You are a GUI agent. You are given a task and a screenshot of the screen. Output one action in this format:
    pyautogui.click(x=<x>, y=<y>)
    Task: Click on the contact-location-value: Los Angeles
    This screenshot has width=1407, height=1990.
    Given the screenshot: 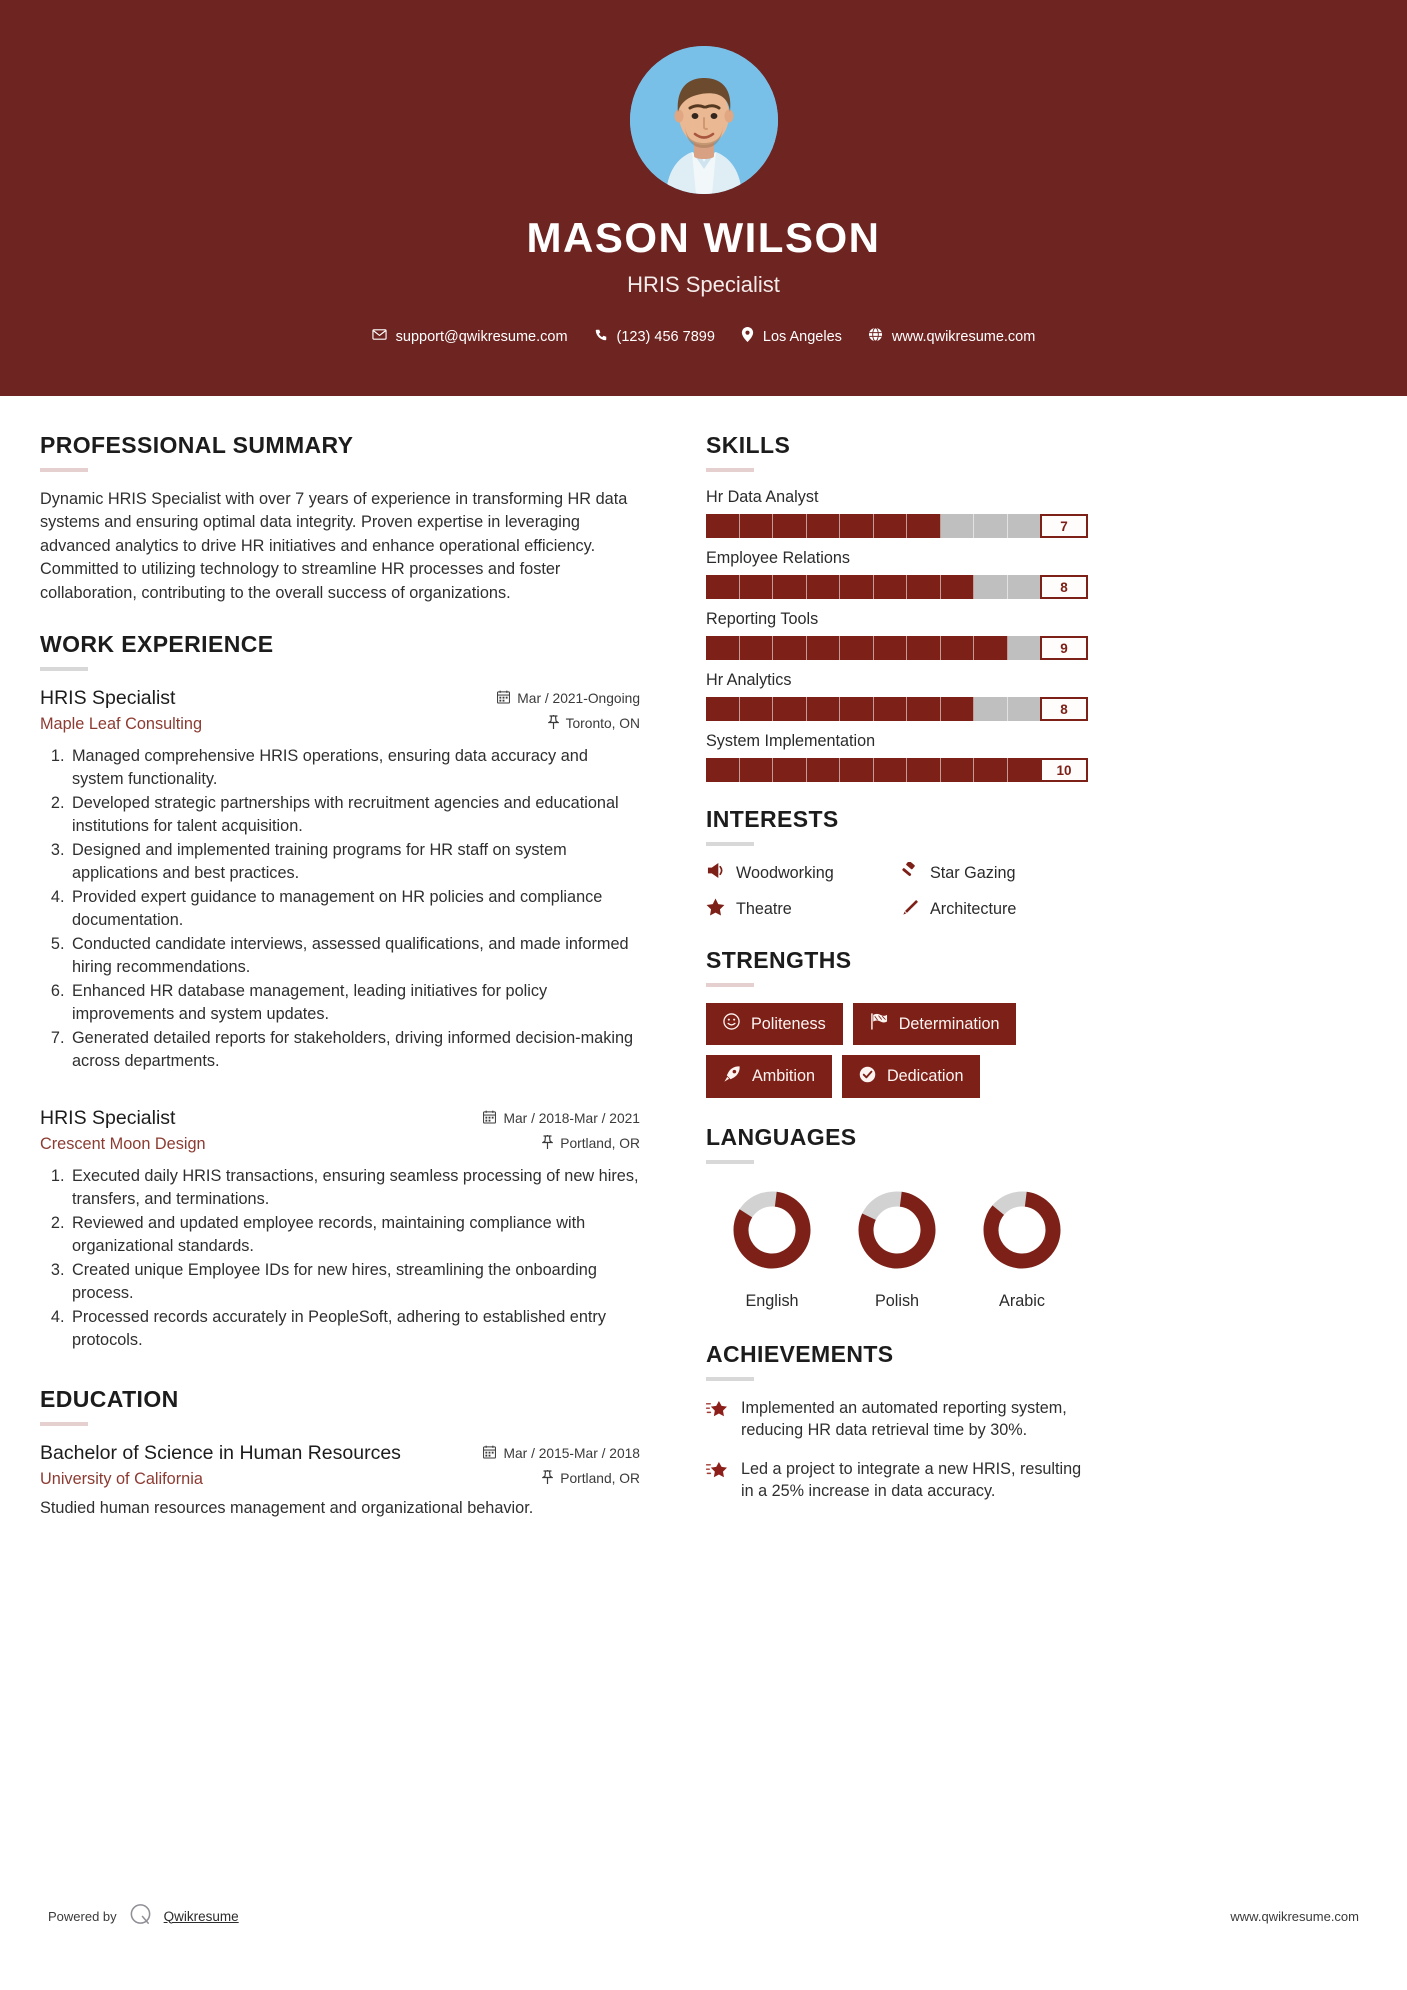 What is the action you would take?
    pyautogui.click(x=802, y=336)
    